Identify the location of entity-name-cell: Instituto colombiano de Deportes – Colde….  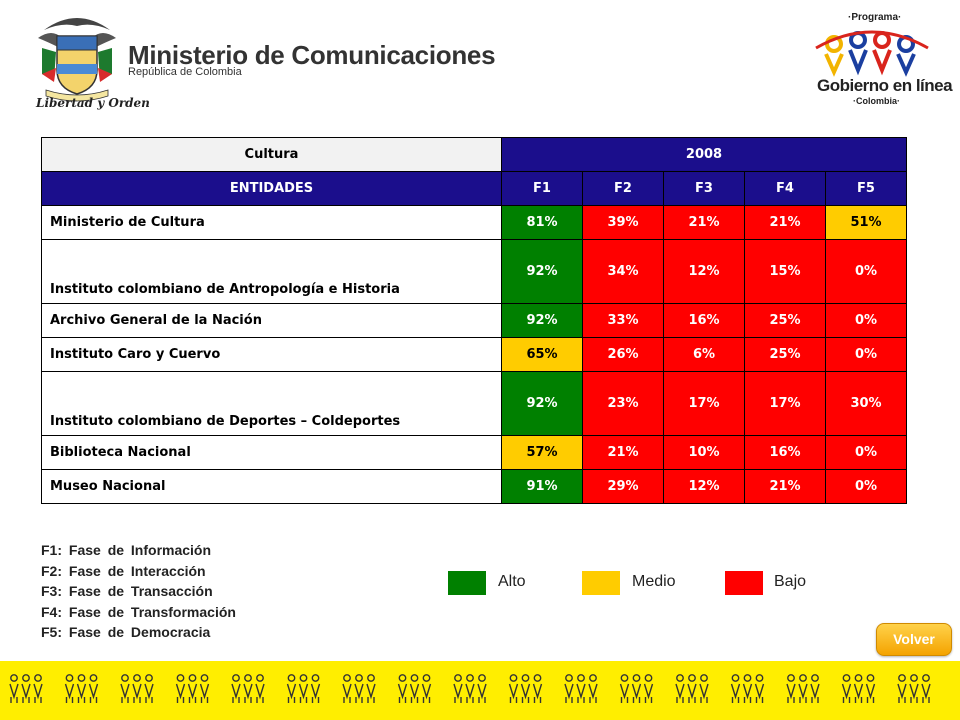
(271, 403).